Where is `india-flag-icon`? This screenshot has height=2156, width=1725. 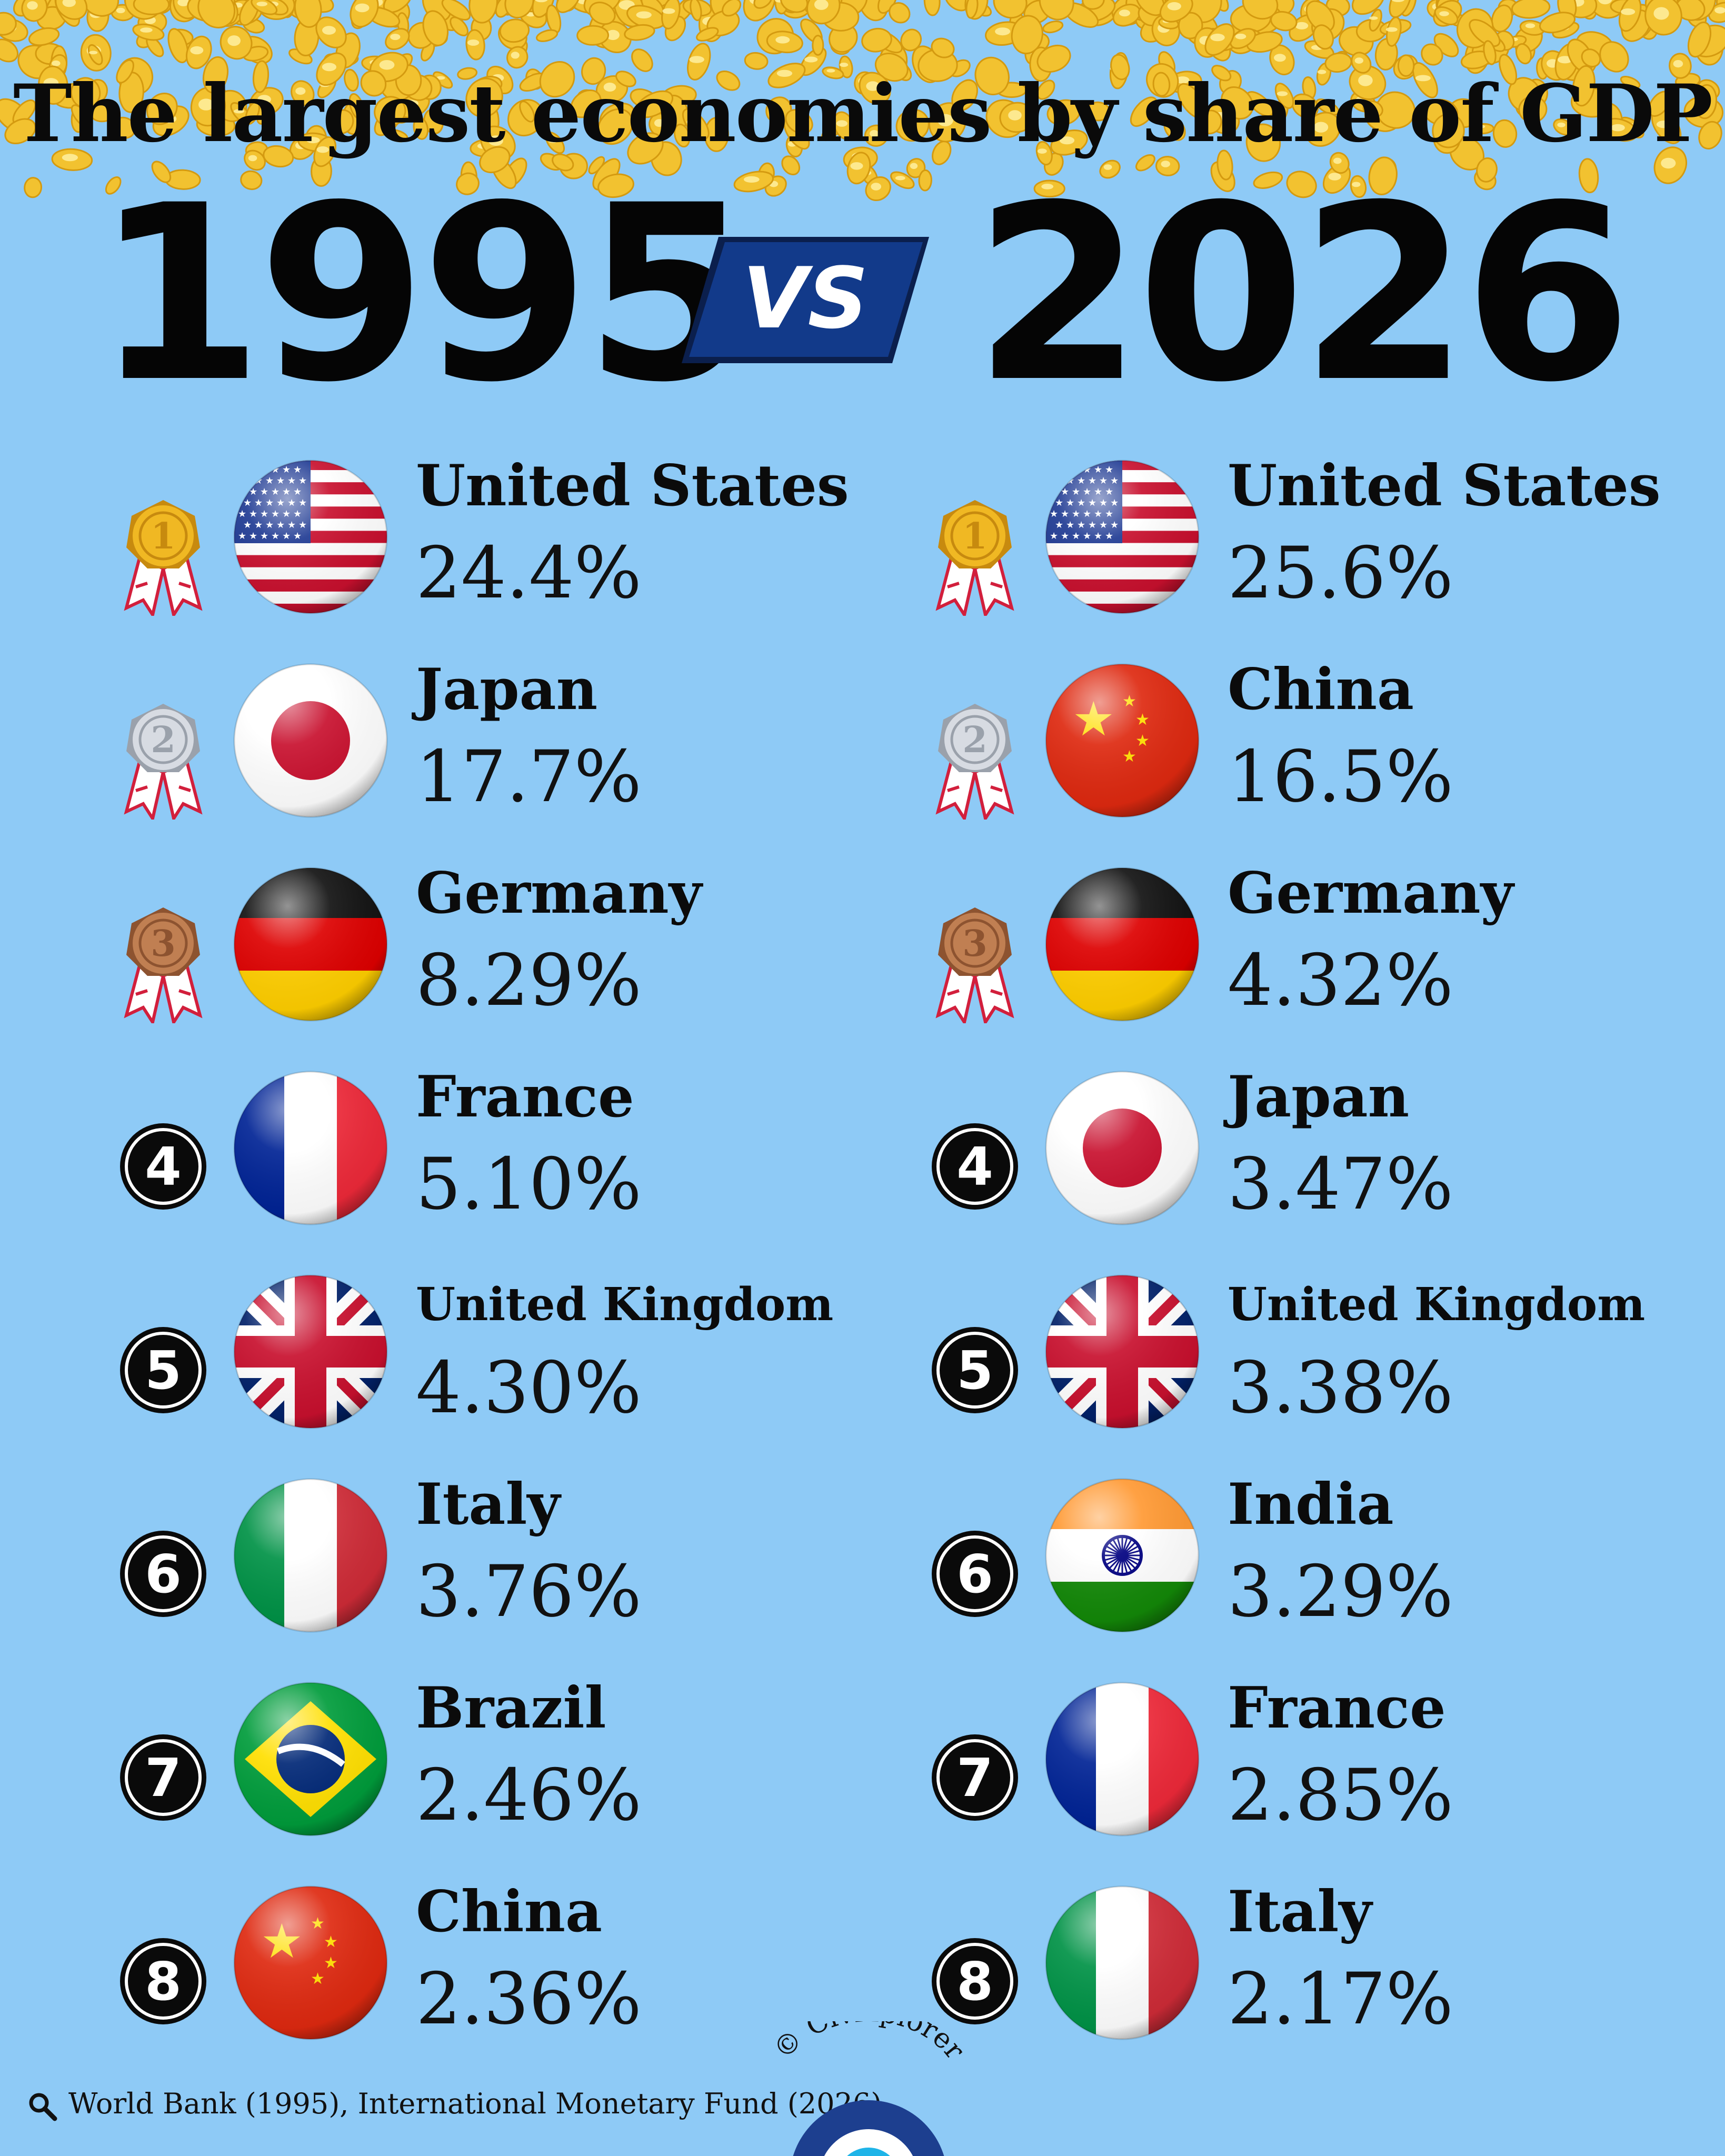
india-flag-icon is located at coordinates (1122, 1555).